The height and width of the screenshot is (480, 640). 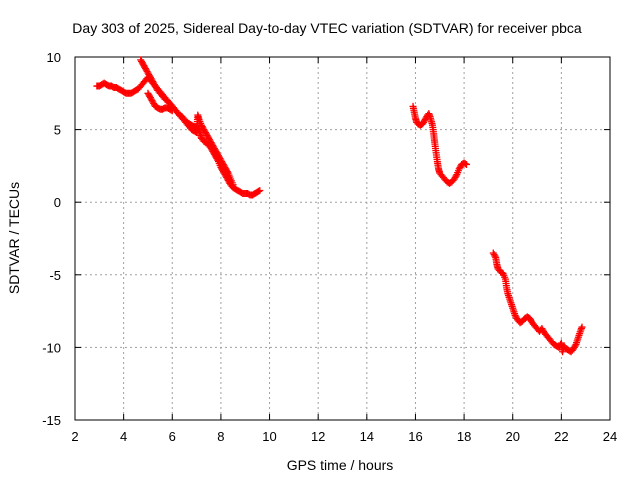 What do you see at coordinates (51, 239) in the screenshot?
I see `y-tick-labels: -15 -10 -5 0 5 10` at bounding box center [51, 239].